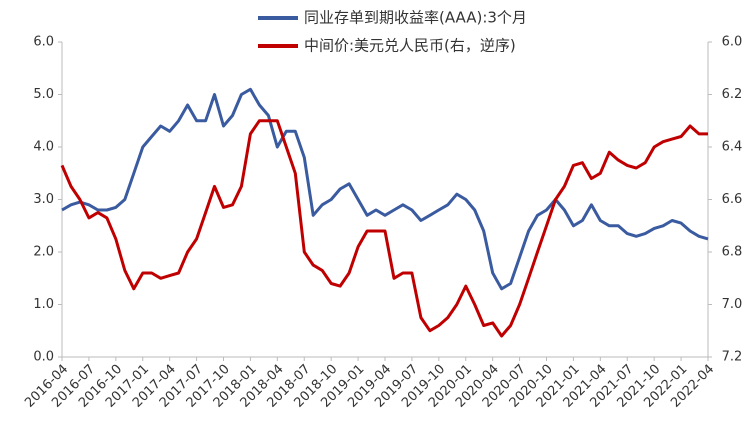  Describe the element at coordinates (732, 147) in the screenshot. I see `y2-tick-label: 6.4` at that location.